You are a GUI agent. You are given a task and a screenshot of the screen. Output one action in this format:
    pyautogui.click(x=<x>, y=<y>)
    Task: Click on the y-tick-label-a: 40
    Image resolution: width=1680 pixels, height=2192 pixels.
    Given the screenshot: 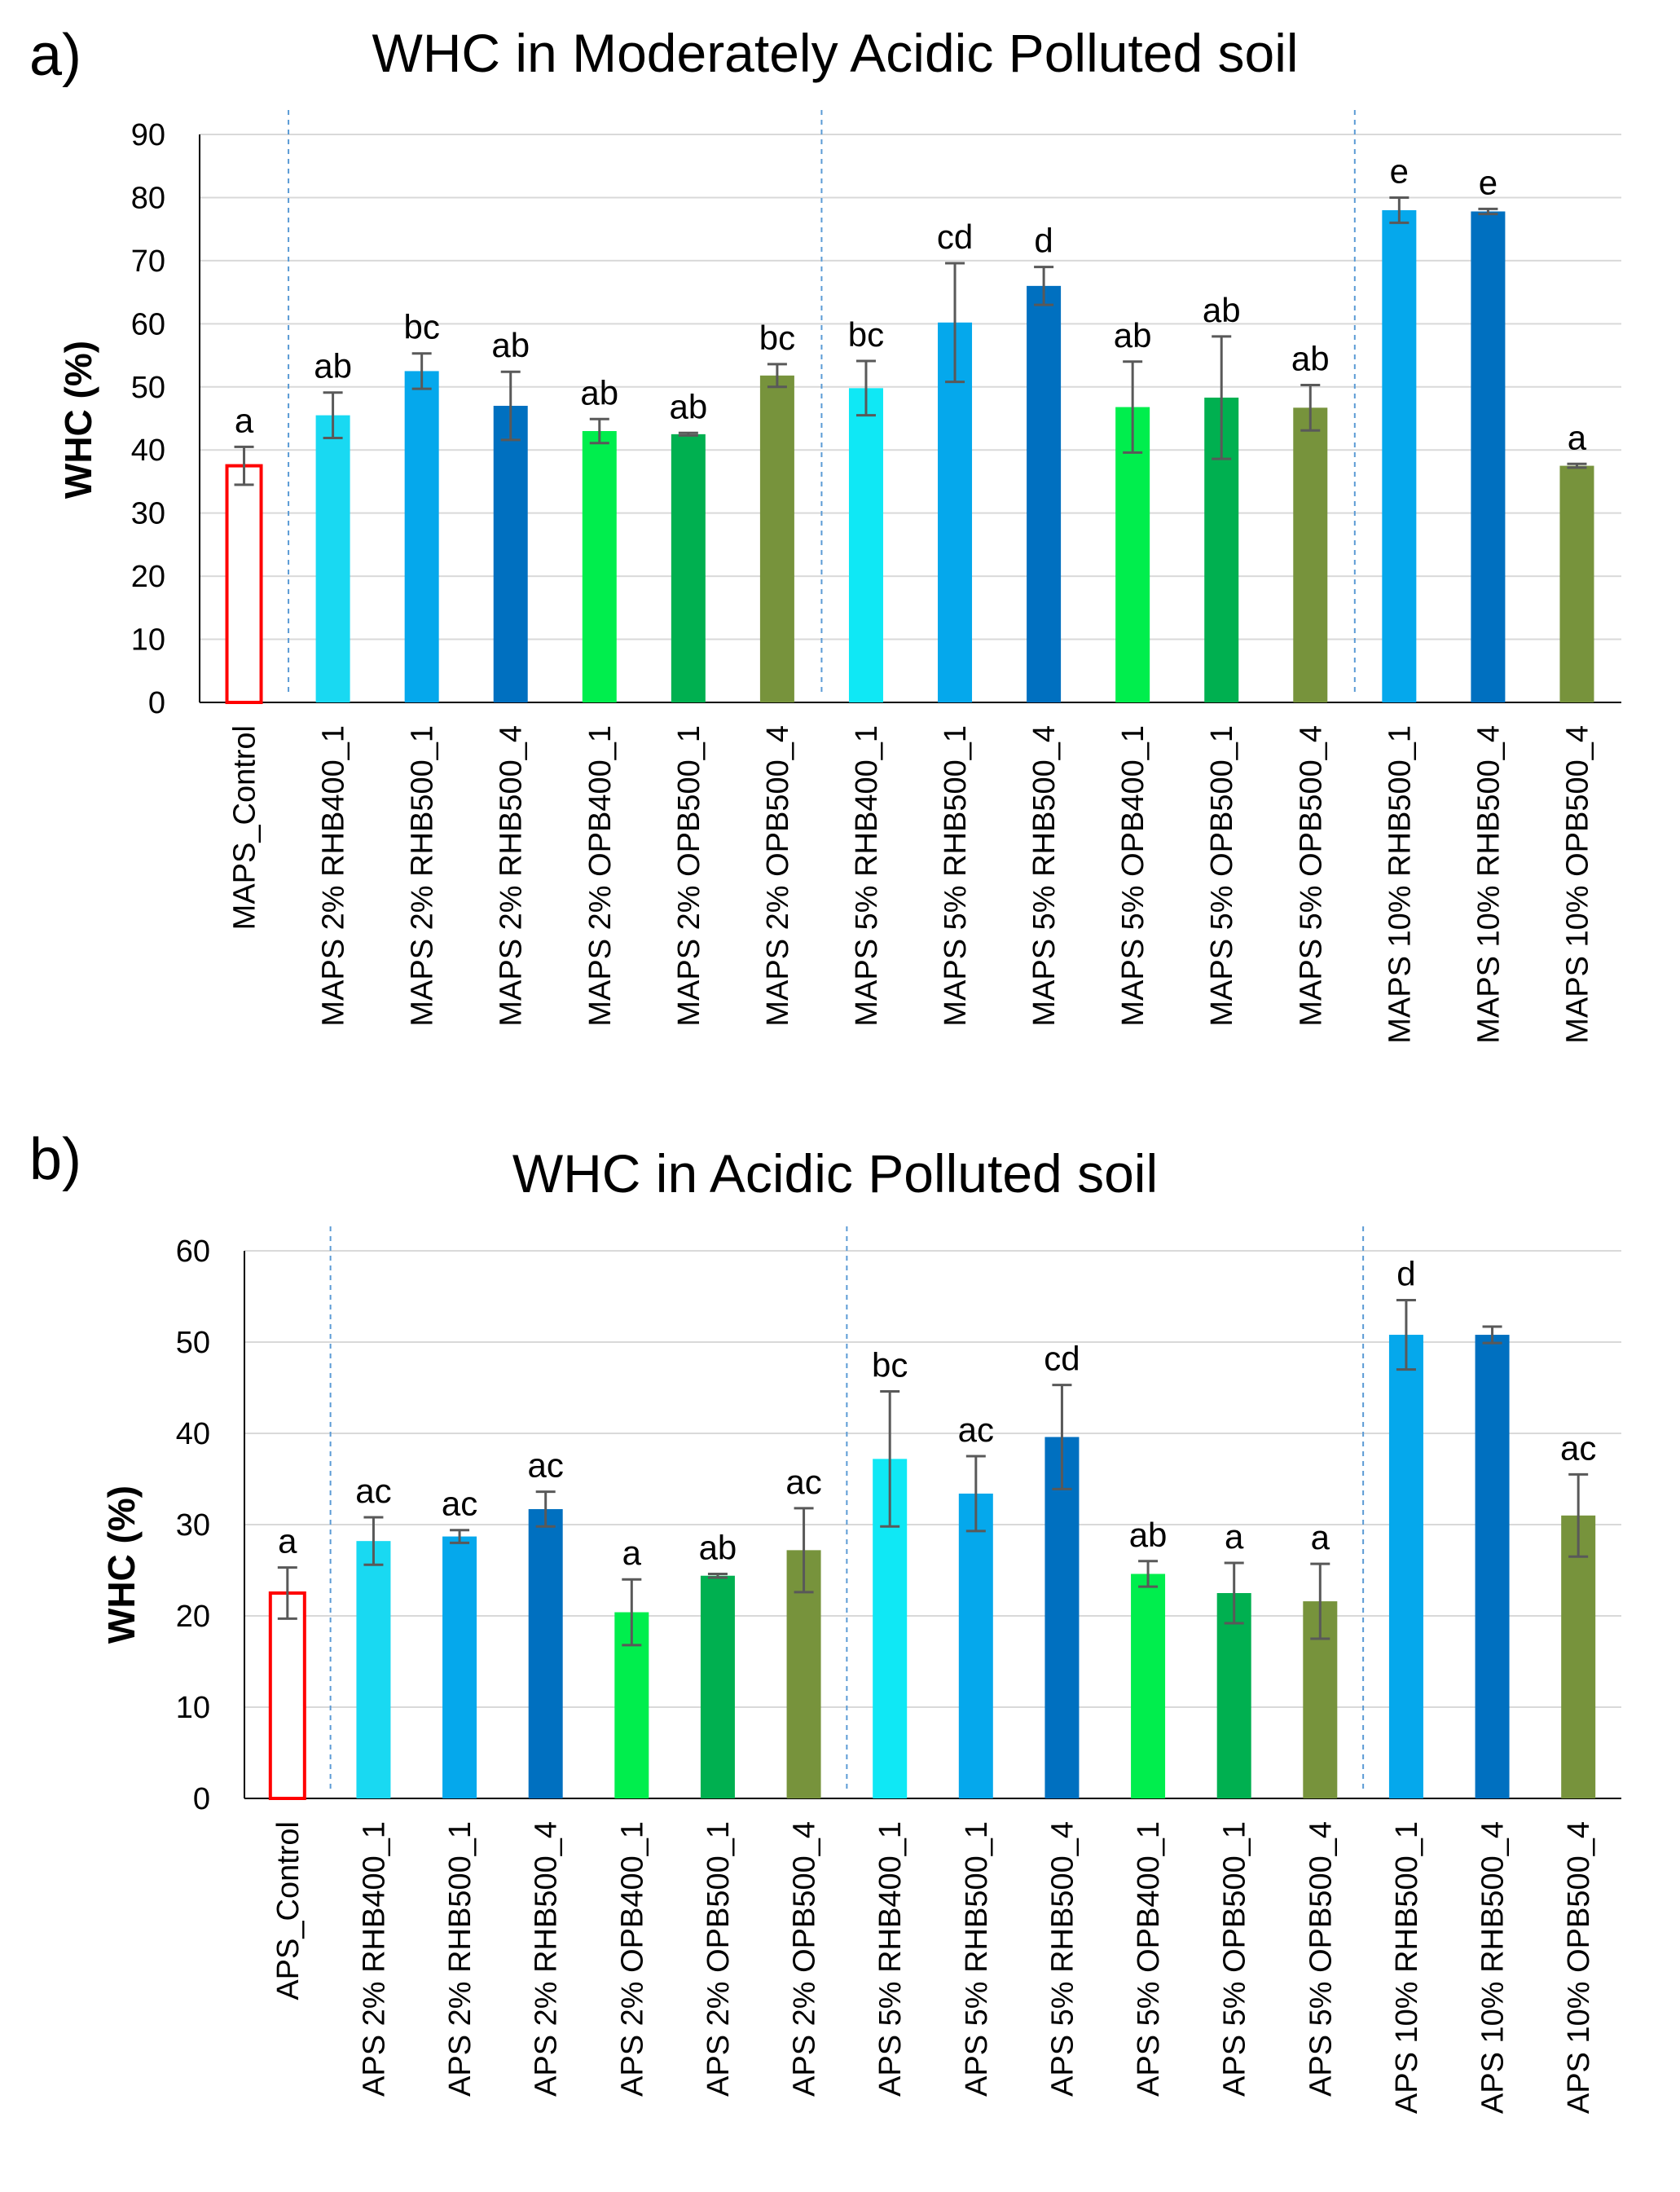 What is the action you would take?
    pyautogui.click(x=148, y=451)
    